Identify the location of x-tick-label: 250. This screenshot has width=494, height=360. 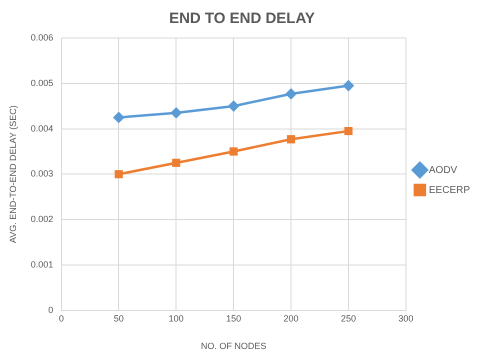
(348, 318).